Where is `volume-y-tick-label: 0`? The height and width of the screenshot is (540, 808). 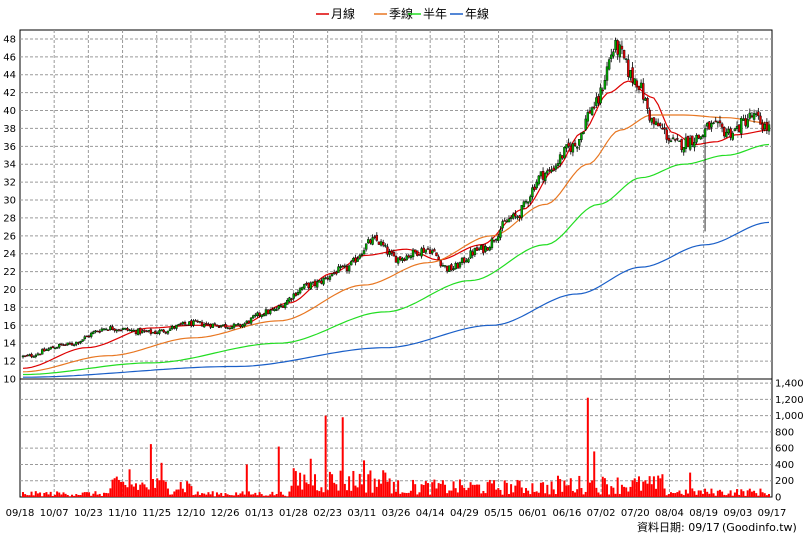 volume-y-tick-label: 0 is located at coordinates (778, 498).